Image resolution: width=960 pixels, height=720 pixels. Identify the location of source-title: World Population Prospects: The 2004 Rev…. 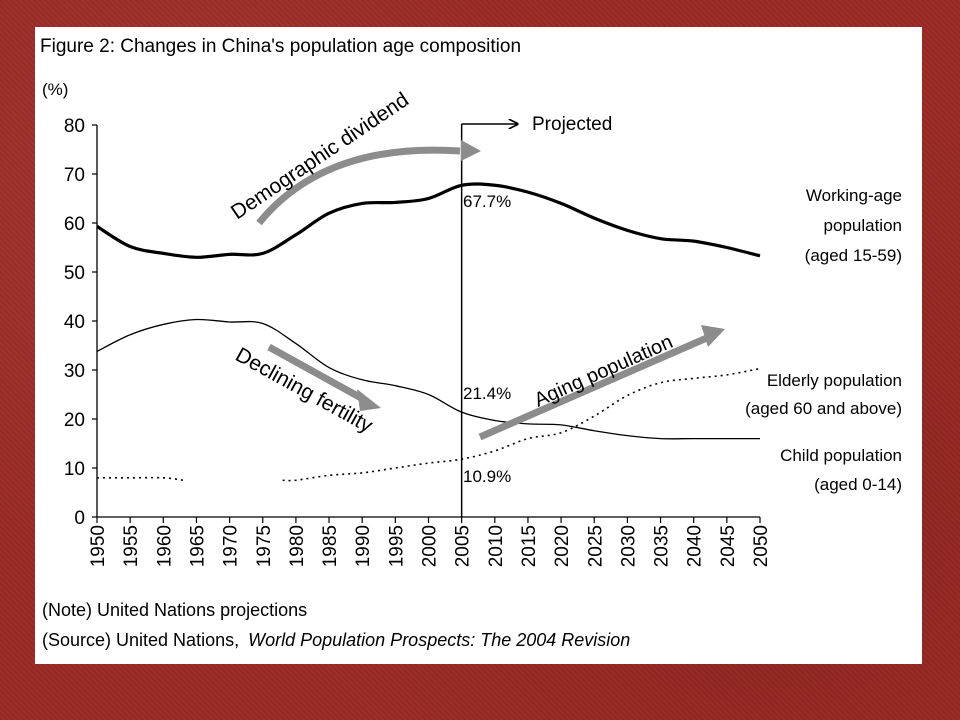
(439, 640).